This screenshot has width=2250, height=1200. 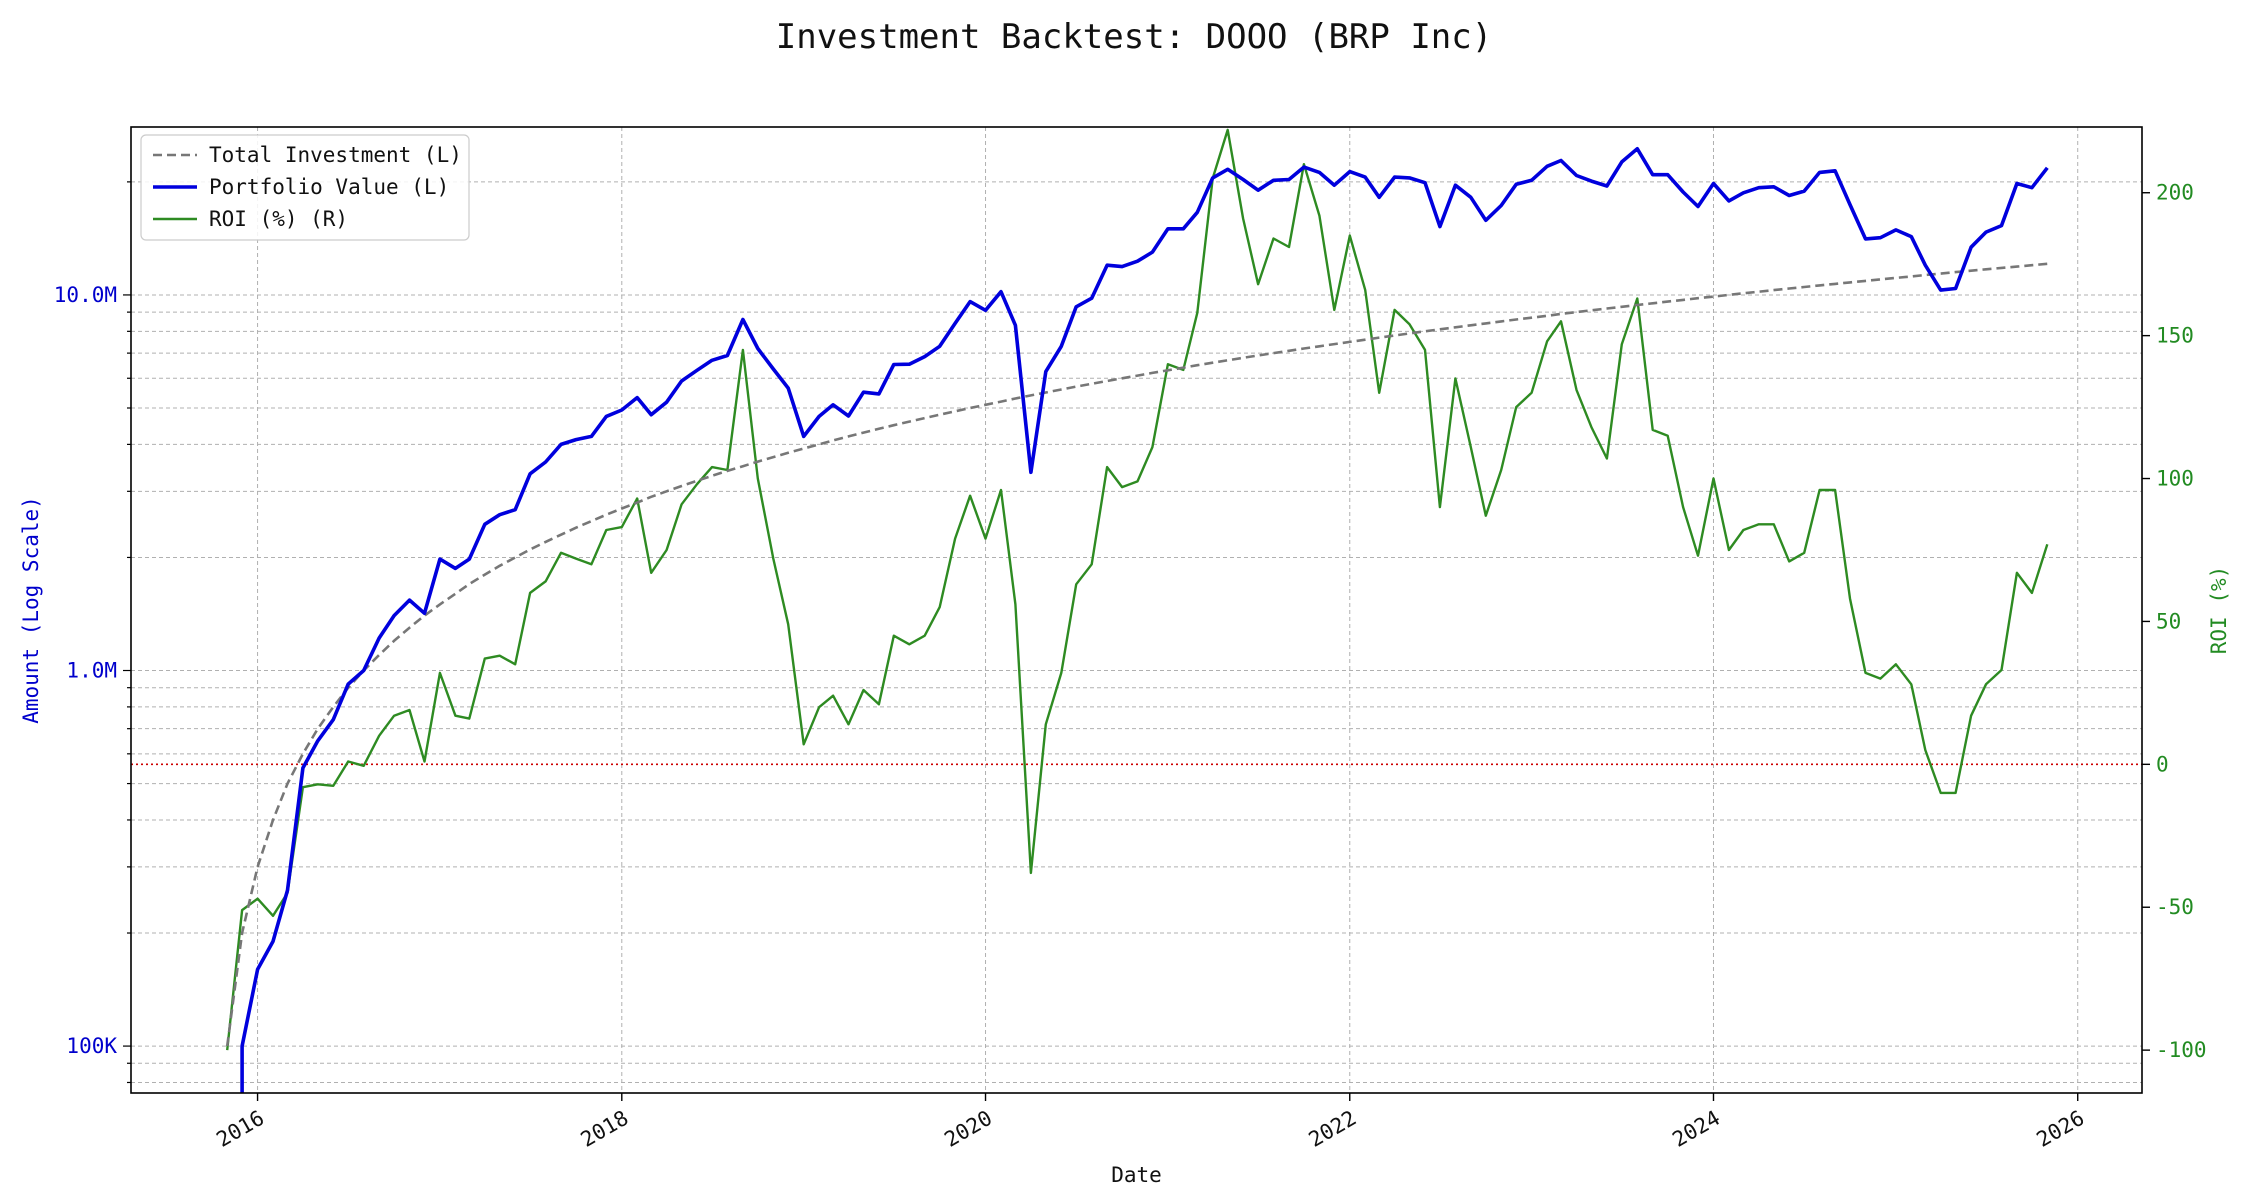 I want to click on left-tick-label: 100K, so click(x=91, y=1046).